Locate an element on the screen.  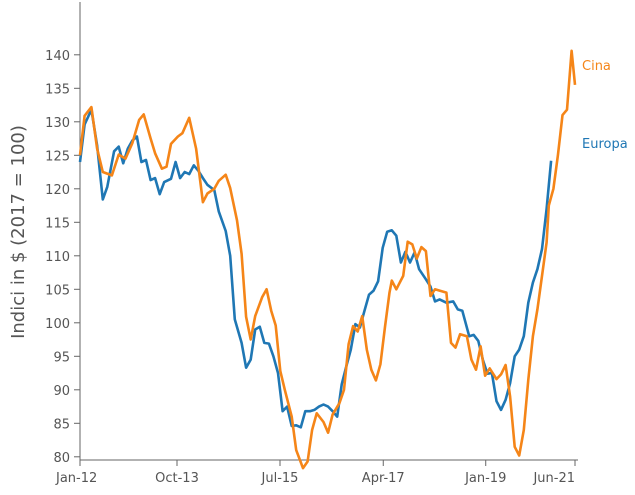
y-tick-label: 115 is located at coordinates (57, 223).